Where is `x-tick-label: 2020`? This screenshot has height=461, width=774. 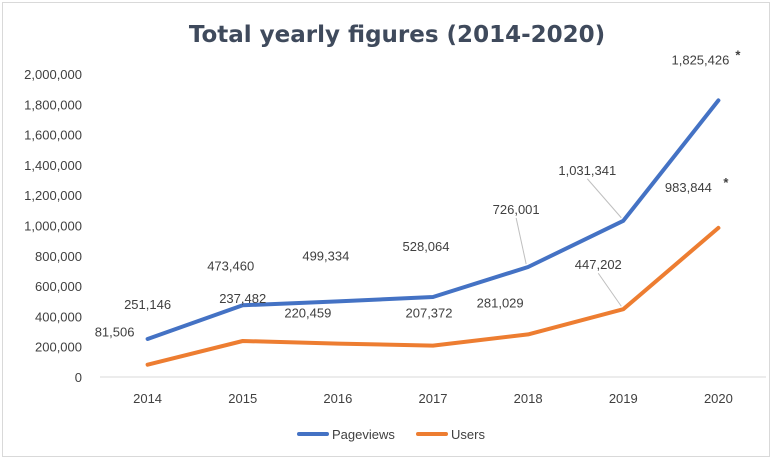
x-tick-label: 2020 is located at coordinates (718, 398).